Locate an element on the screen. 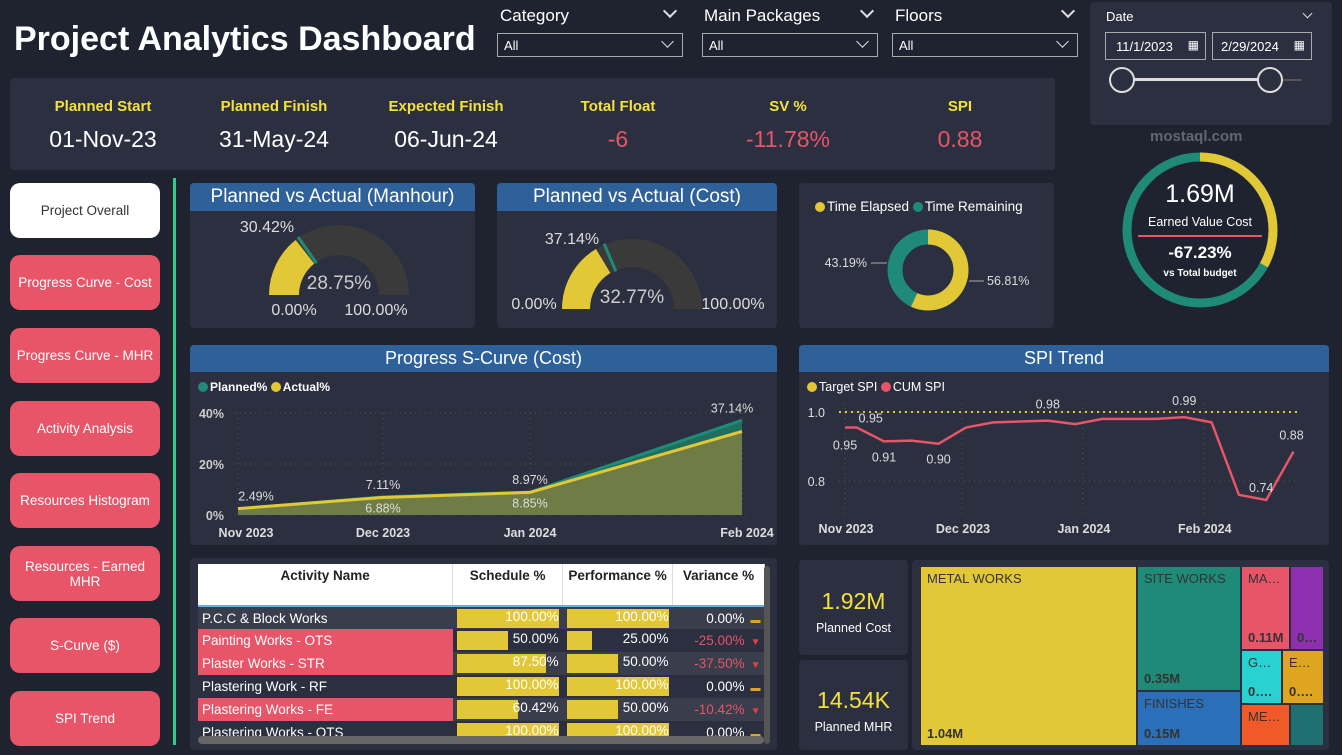 This screenshot has height=755, width=1342. filter-label: Main Packages is located at coordinates (762, 15).